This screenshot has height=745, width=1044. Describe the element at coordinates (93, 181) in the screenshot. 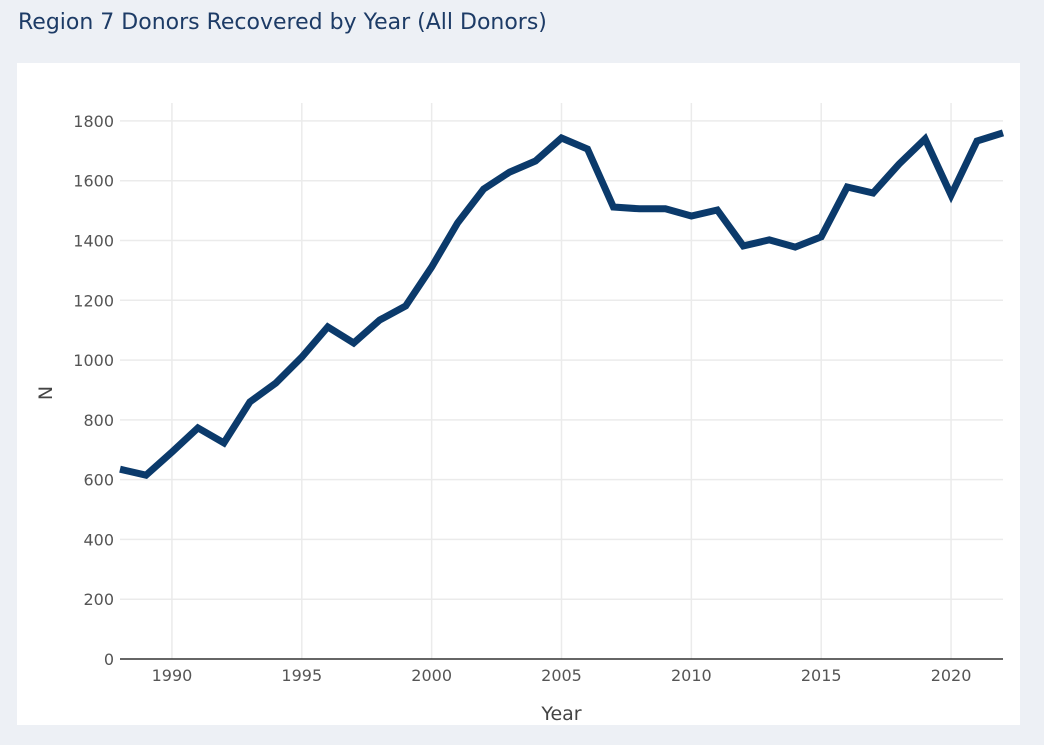

I see `y-tick-label: 1600` at that location.